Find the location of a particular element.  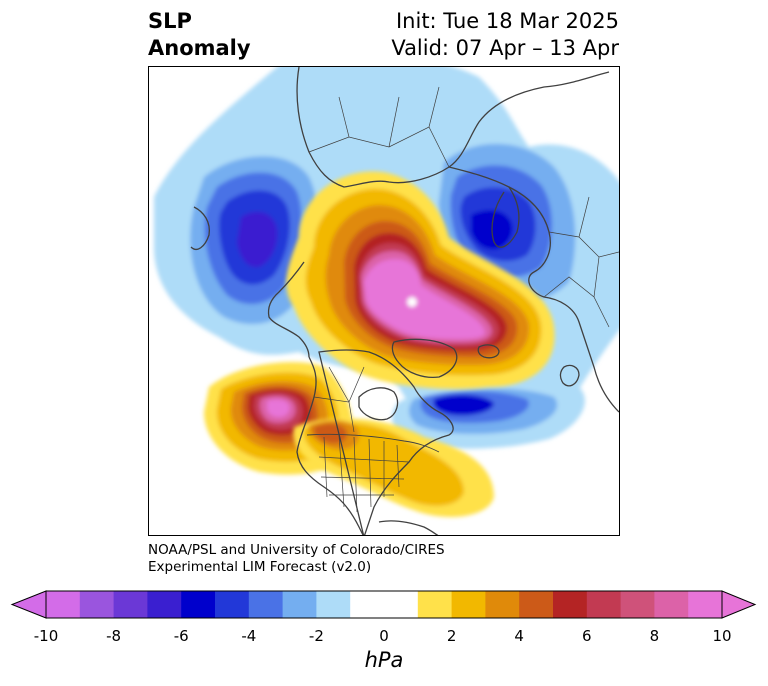

colorbar-tick-label: 8 is located at coordinates (654, 636).